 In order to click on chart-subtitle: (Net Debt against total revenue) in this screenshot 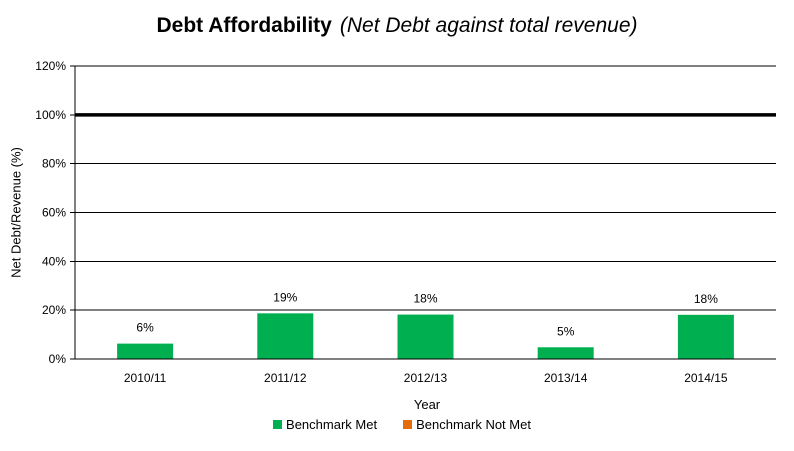, I will do `click(488, 25)`.